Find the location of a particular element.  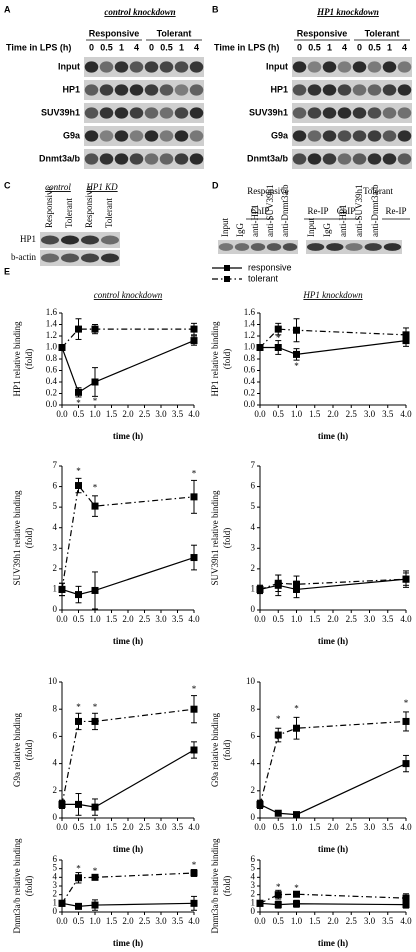

y-tick-label: 1.6 is located at coordinates (52, 312).